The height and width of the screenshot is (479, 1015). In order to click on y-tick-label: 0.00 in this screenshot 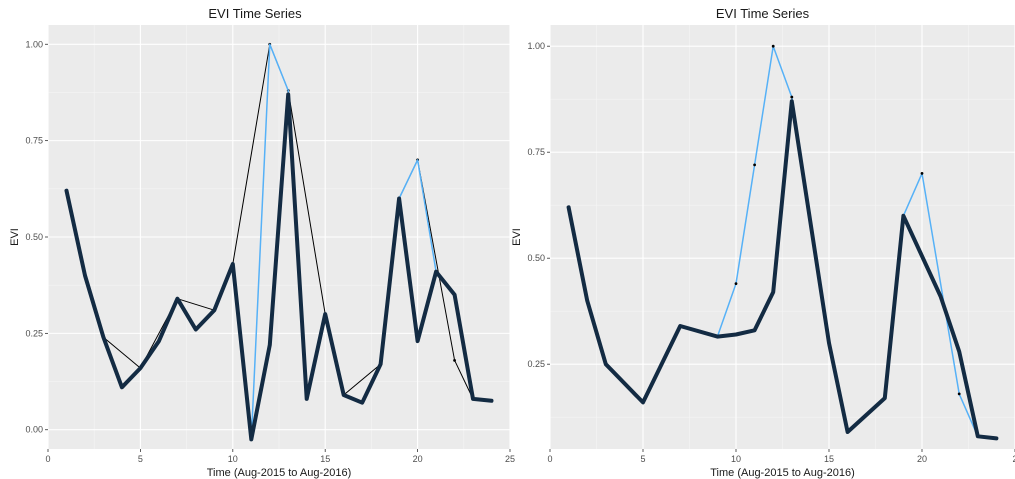, I will do `click(34, 430)`.